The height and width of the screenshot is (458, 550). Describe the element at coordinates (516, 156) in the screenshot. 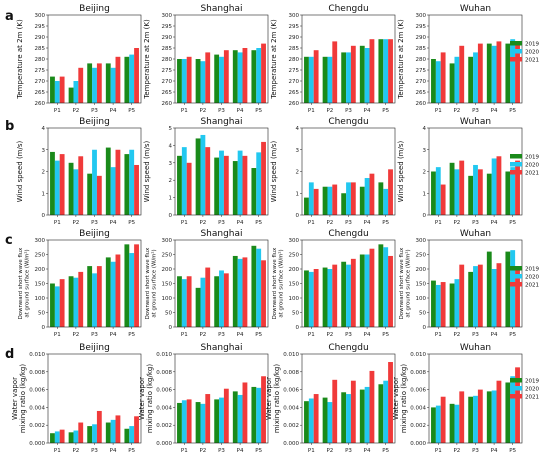

I see `legend-swatch-2019` at that location.